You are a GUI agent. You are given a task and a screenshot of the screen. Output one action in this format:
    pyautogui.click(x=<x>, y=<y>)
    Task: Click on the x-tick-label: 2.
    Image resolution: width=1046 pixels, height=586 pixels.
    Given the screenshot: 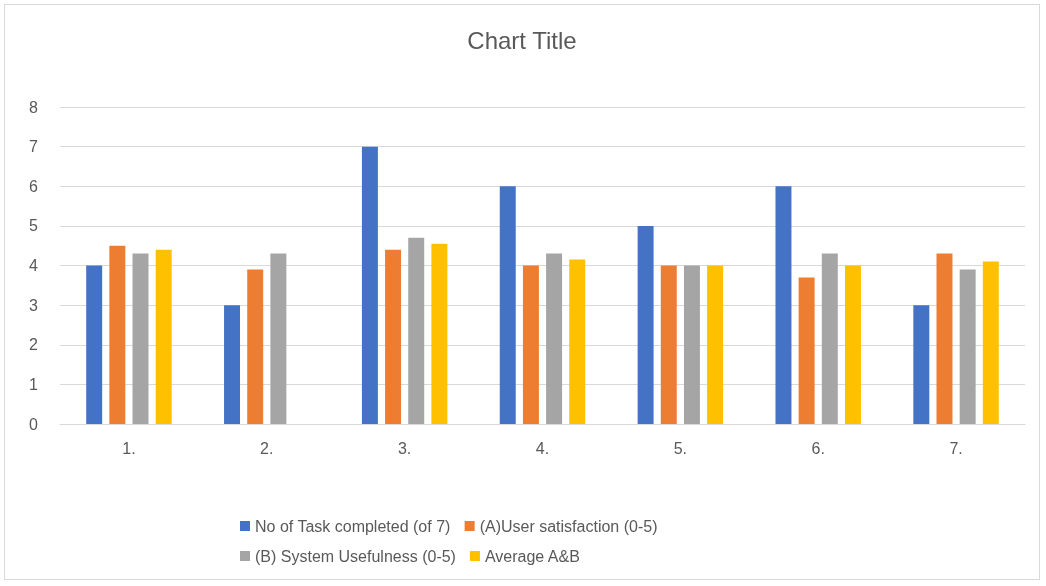 What is the action you would take?
    pyautogui.click(x=267, y=448)
    